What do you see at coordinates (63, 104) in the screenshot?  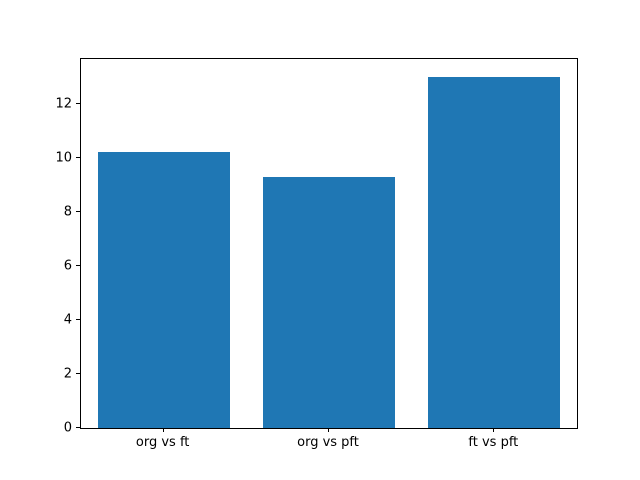 I see `y-tick-label: 12` at bounding box center [63, 104].